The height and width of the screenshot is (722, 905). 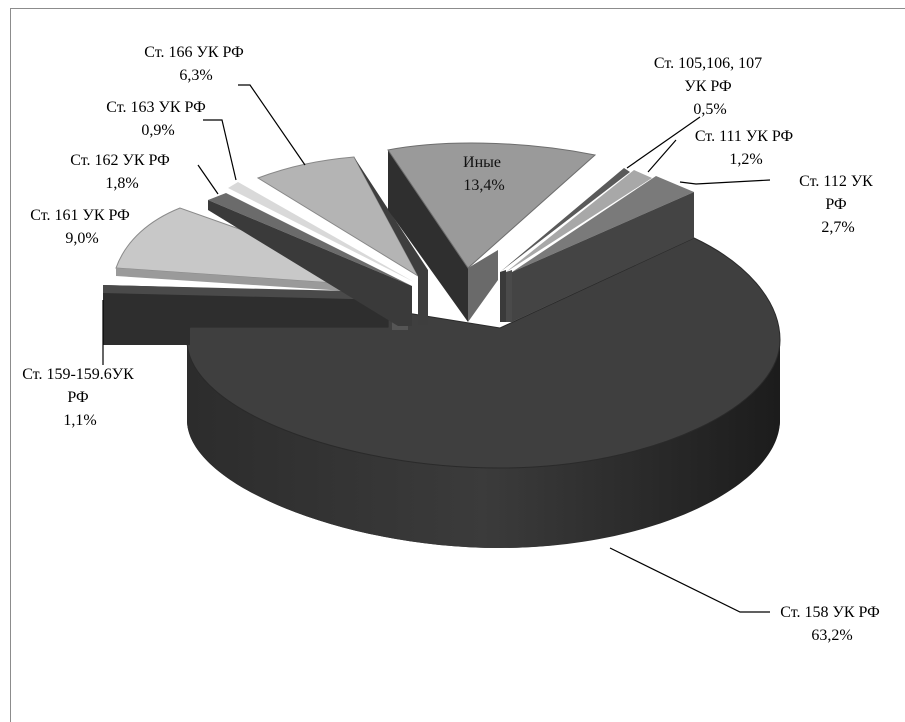 I want to click on label-112-value: 2,7%, so click(x=837, y=227).